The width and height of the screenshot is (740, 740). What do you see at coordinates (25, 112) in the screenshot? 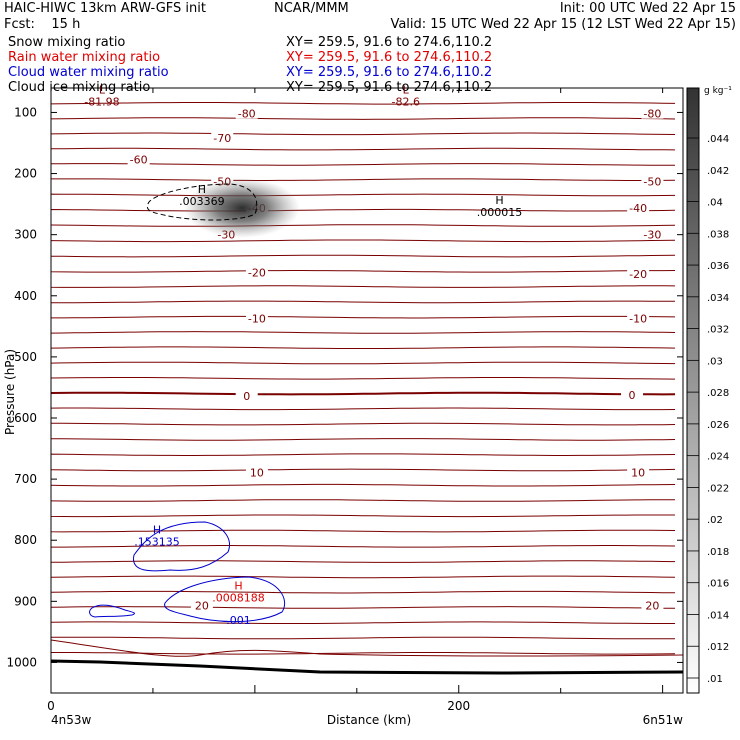
I see `y-tick-label: 100` at bounding box center [25, 112].